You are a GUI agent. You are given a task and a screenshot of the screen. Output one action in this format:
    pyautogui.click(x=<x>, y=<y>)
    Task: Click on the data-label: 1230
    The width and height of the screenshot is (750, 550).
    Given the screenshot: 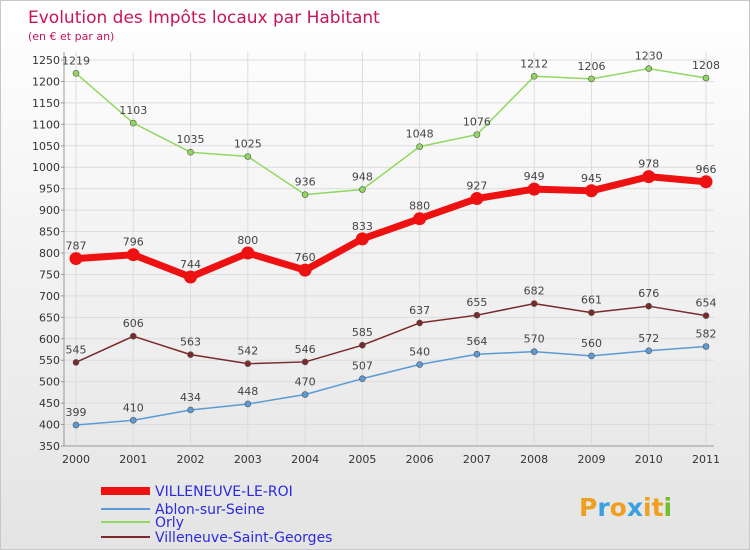 What is the action you would take?
    pyautogui.click(x=649, y=56)
    